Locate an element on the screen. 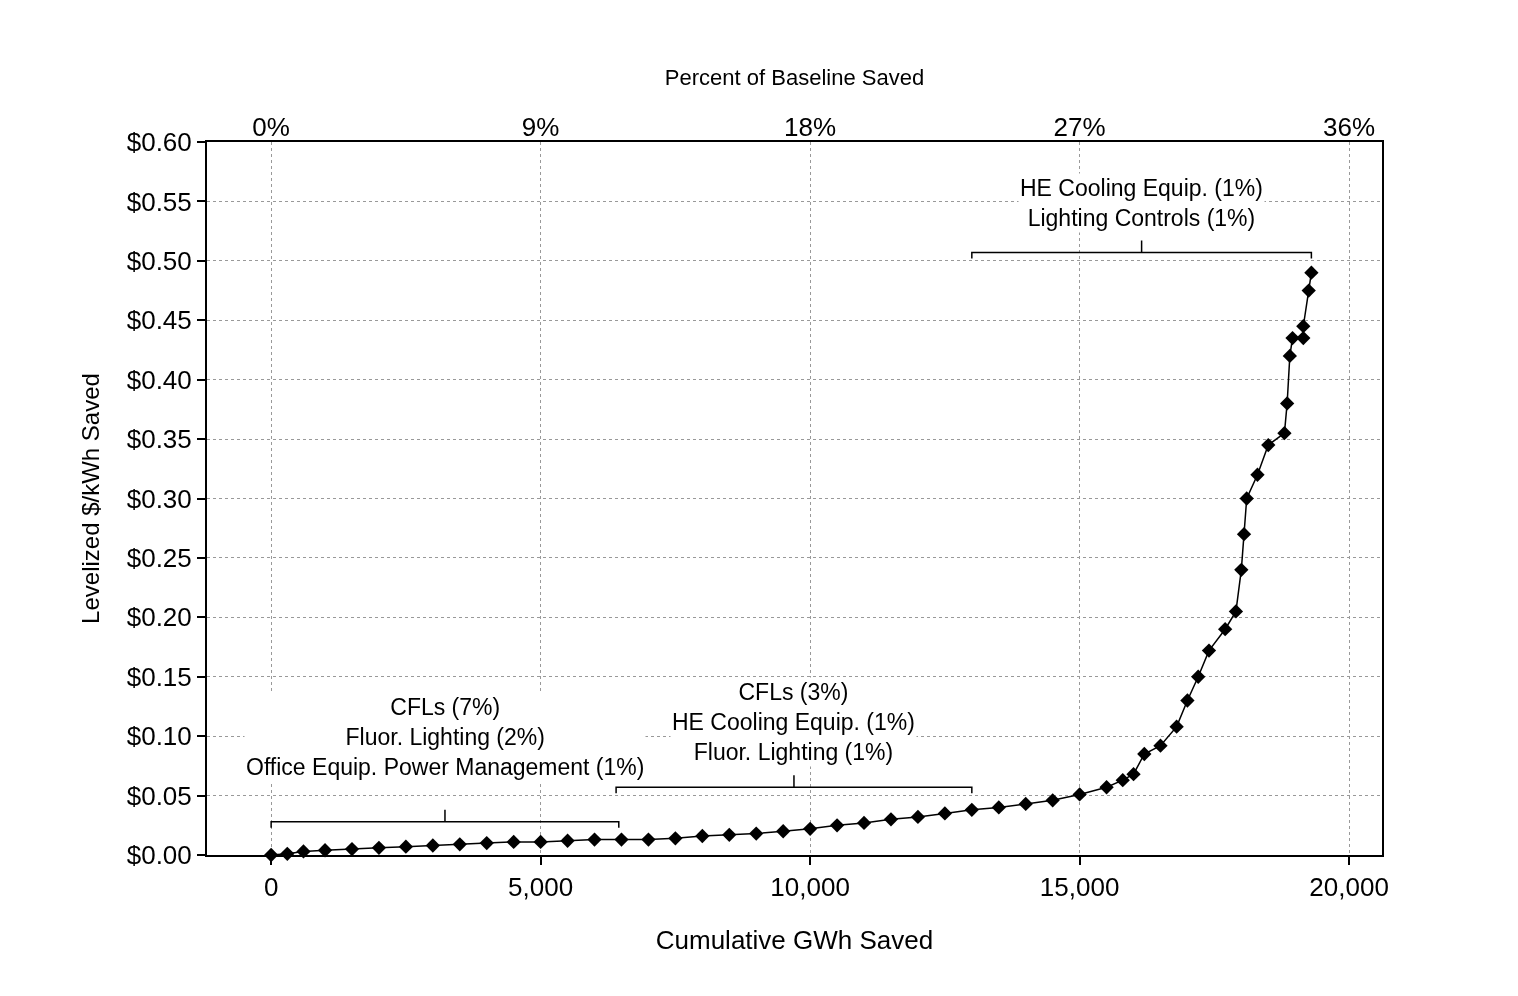  y-tick-label: $0.40 is located at coordinates (159, 379).